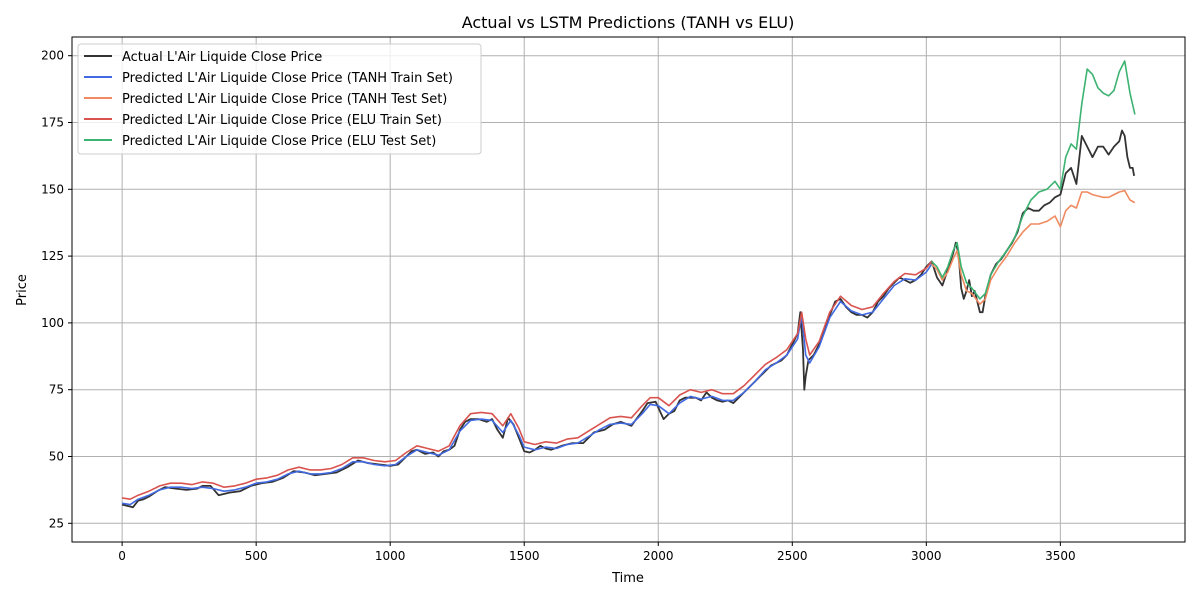  What do you see at coordinates (222, 57) in the screenshot?
I see `legend-label-0: Actual L'Air Liquide Close Price` at bounding box center [222, 57].